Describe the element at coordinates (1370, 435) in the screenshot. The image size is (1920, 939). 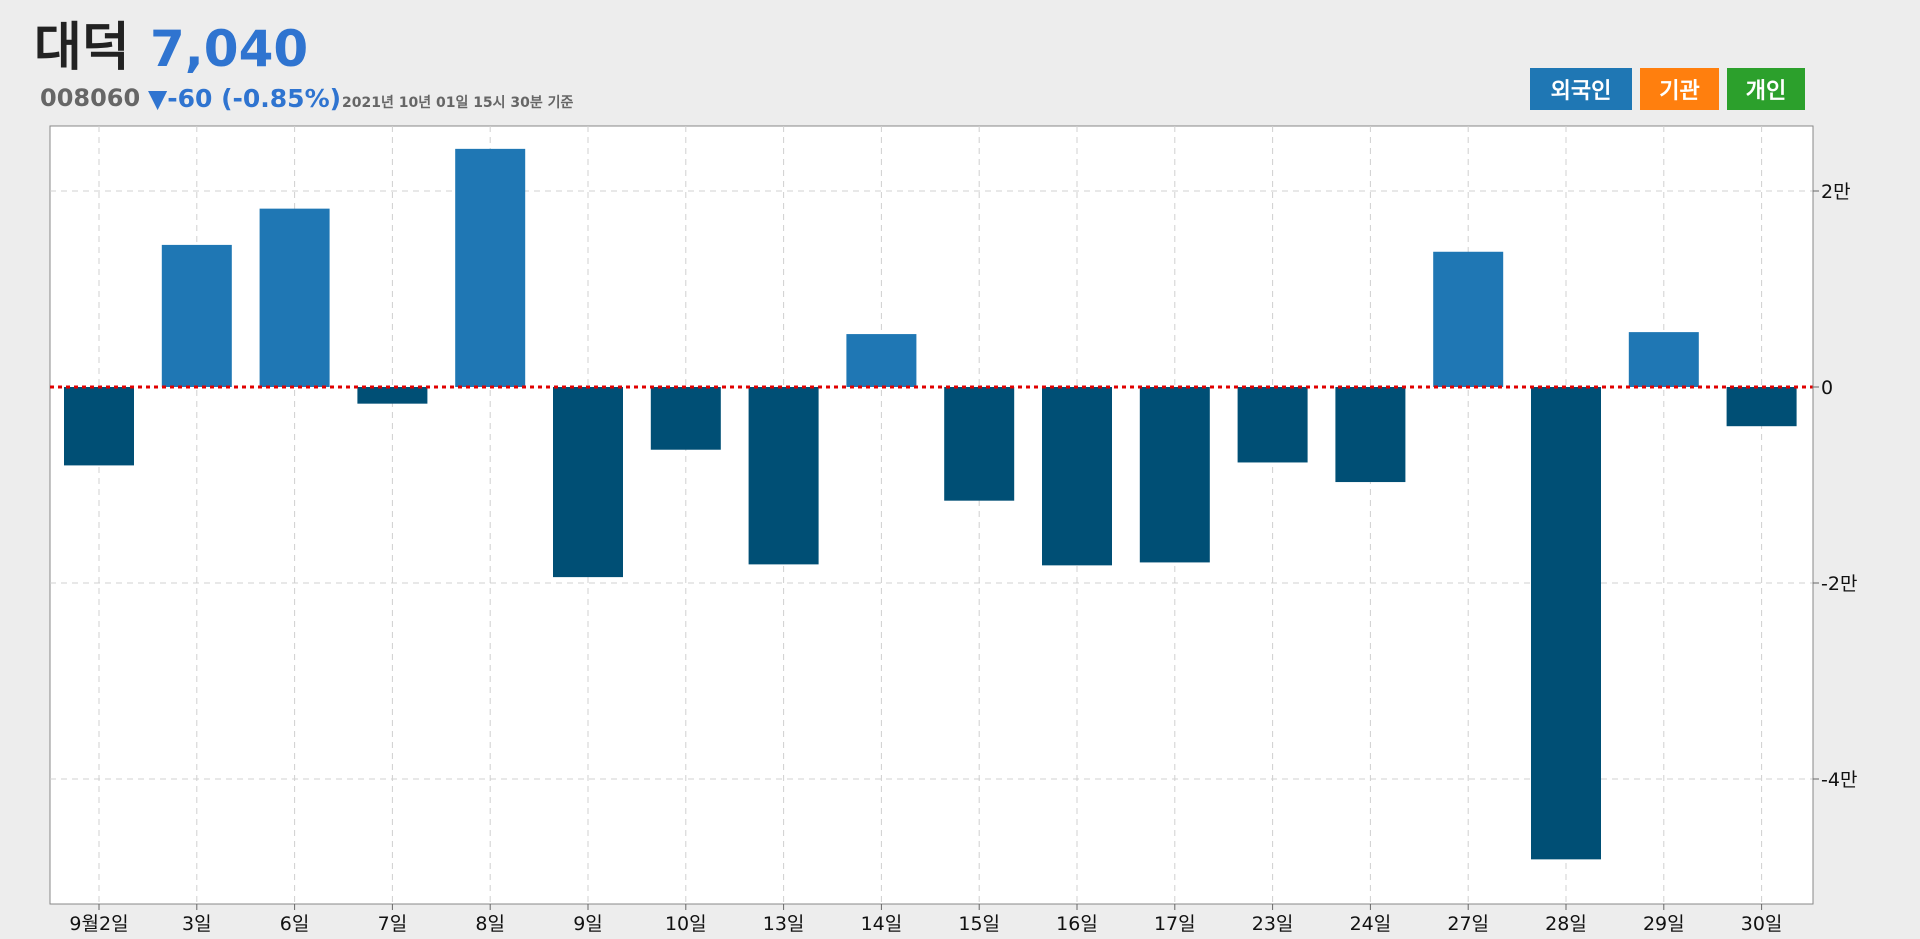
I see `bar-24일` at that location.